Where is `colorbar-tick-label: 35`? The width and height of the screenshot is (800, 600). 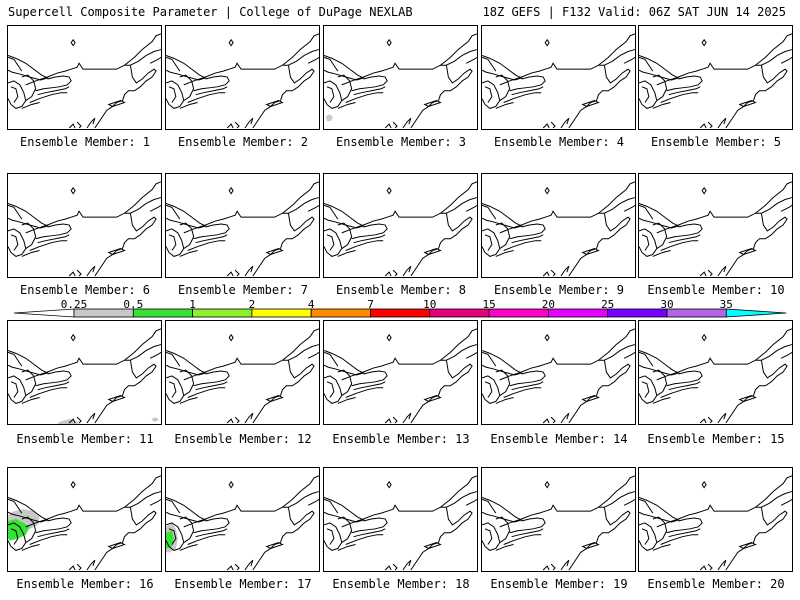
colorbar-tick-label: 35 is located at coordinates (726, 304).